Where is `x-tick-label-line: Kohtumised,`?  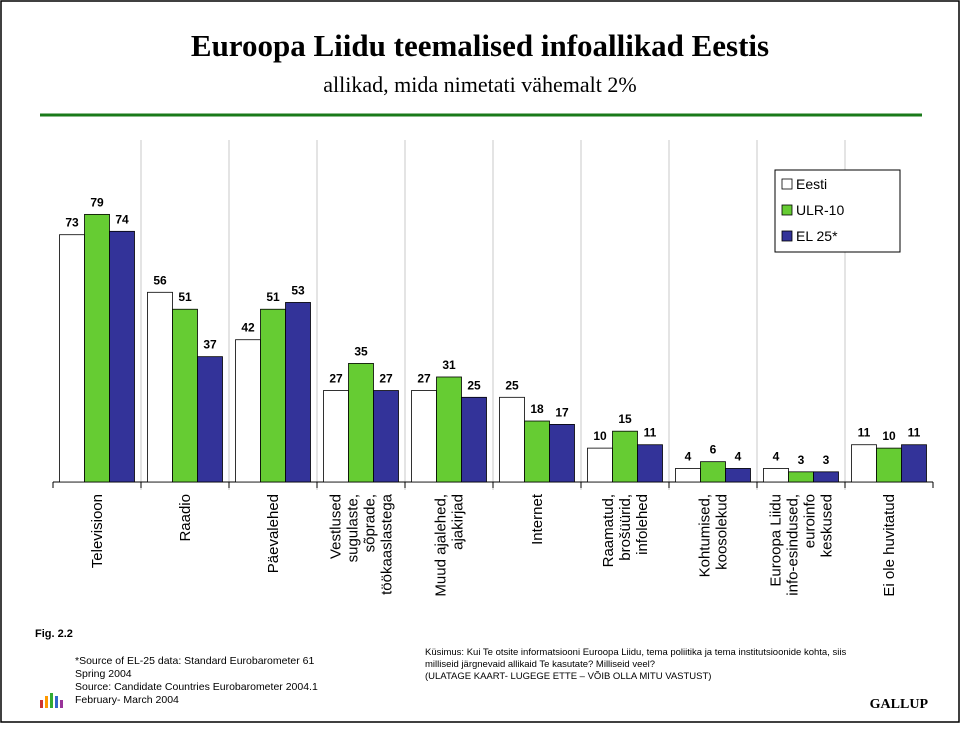
x-tick-label-line: Kohtumised, is located at coordinates (705, 535).